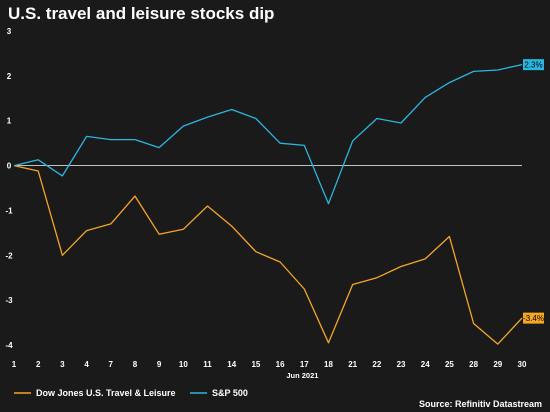 This screenshot has height=412, width=550. Describe the element at coordinates (497, 364) in the screenshot. I see `x-tick-label: 29` at that location.